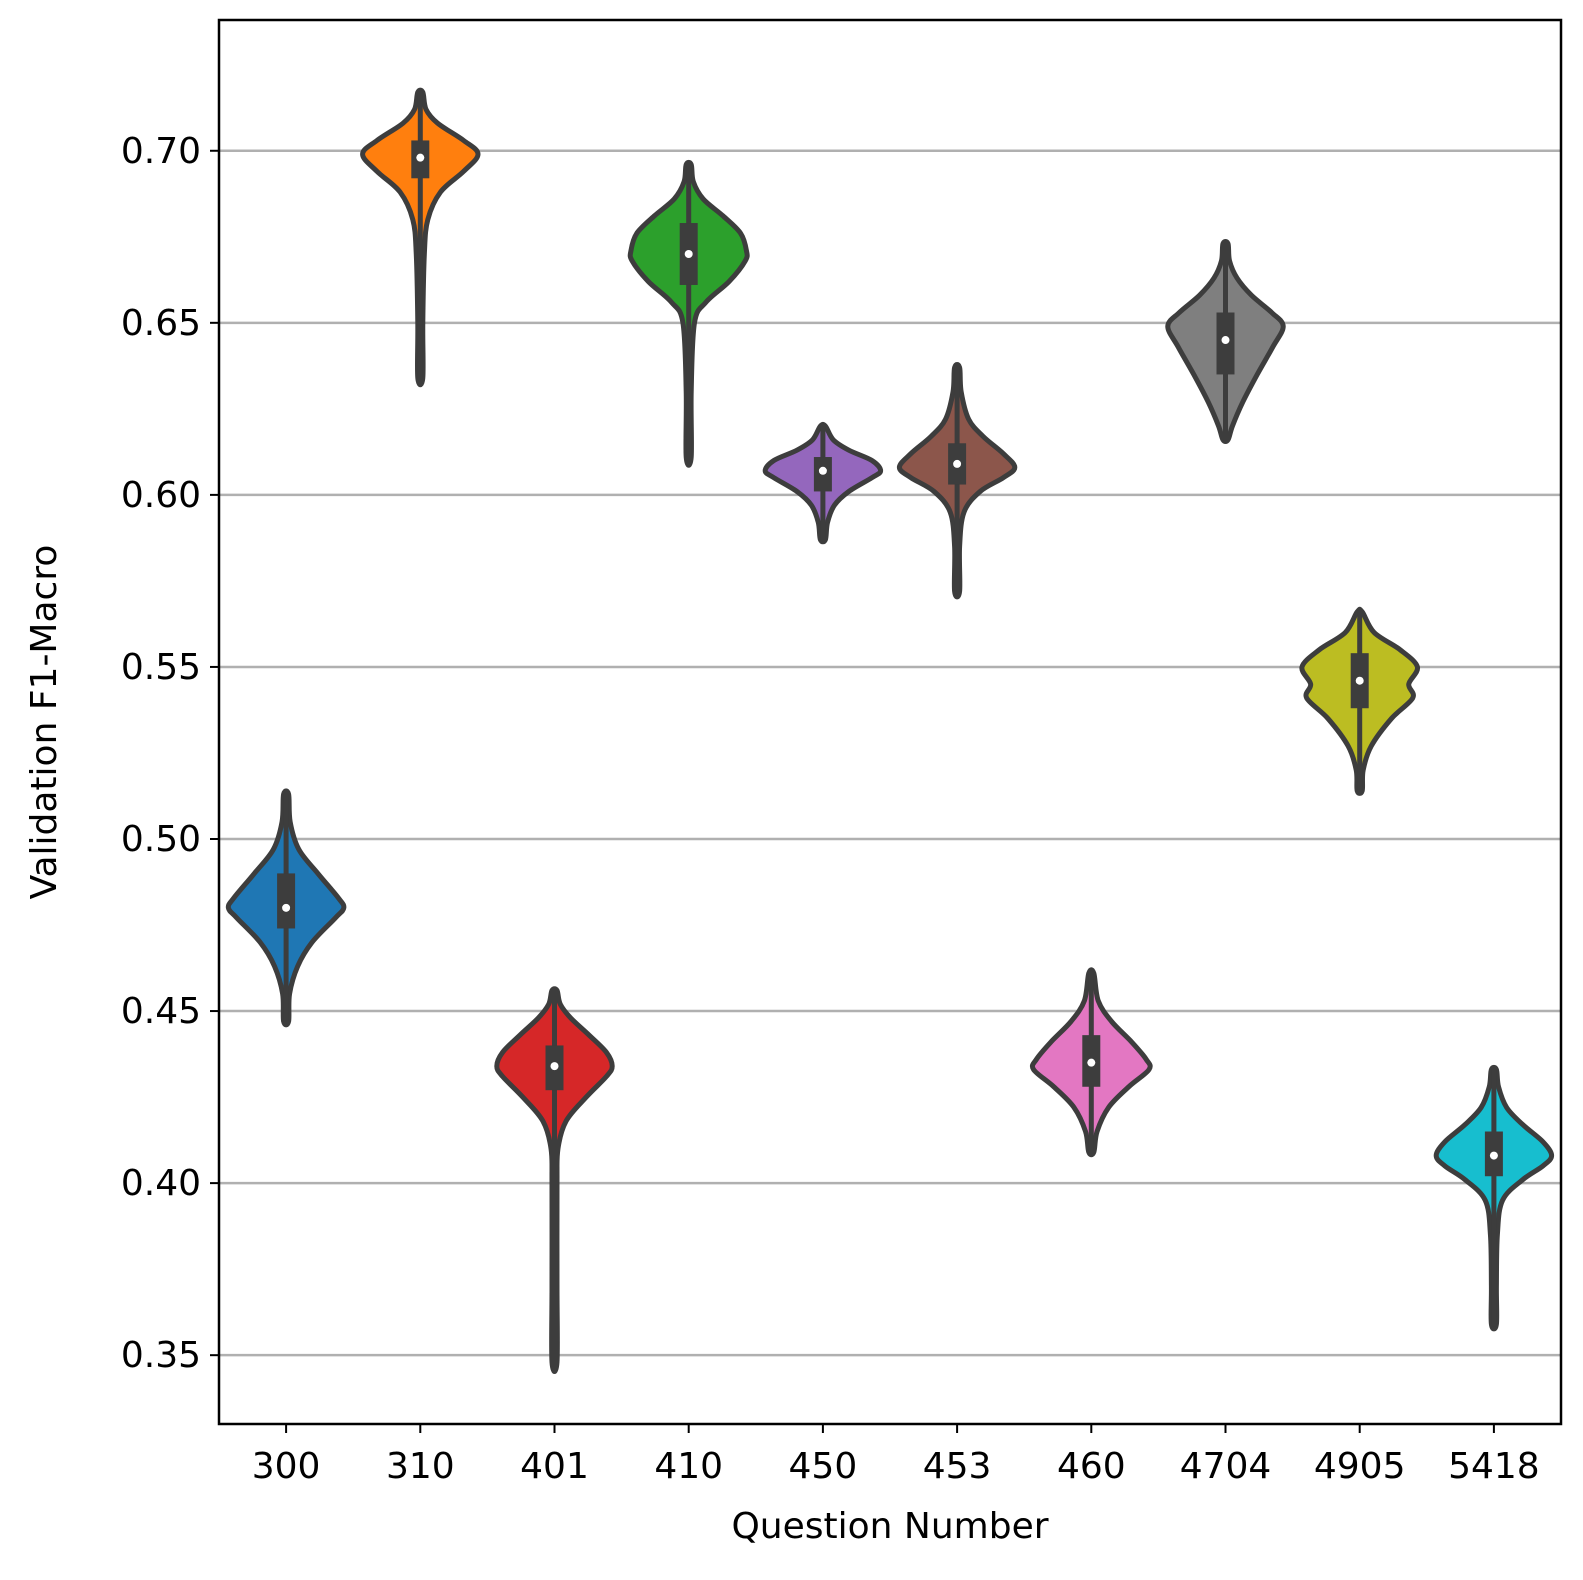 This screenshot has width=1583, height=1580. What do you see at coordinates (161, 667) in the screenshot?
I see `y-tick-label: 0.55` at bounding box center [161, 667].